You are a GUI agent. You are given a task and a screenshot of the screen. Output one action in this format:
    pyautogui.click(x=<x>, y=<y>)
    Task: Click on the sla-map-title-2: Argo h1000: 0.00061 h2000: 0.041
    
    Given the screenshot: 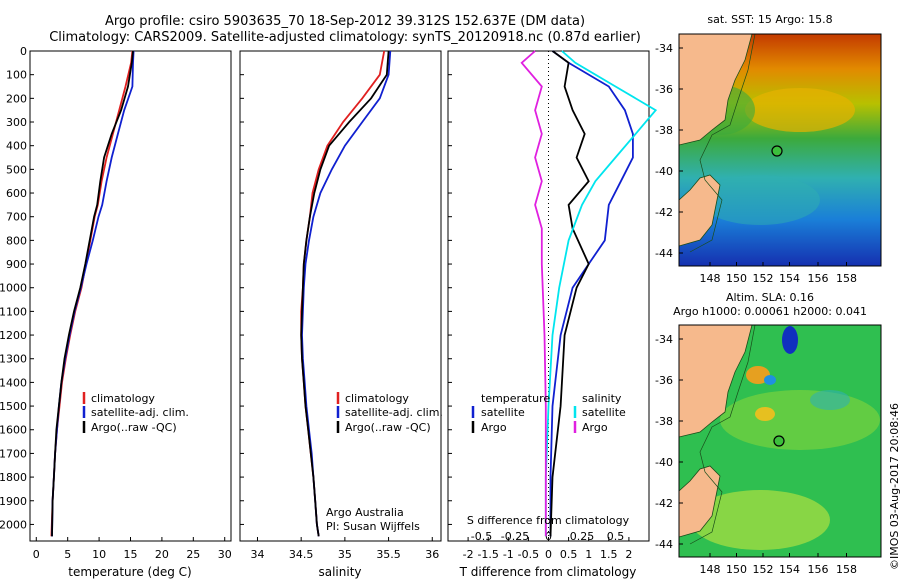 What is the action you would take?
    pyautogui.click(x=770, y=311)
    